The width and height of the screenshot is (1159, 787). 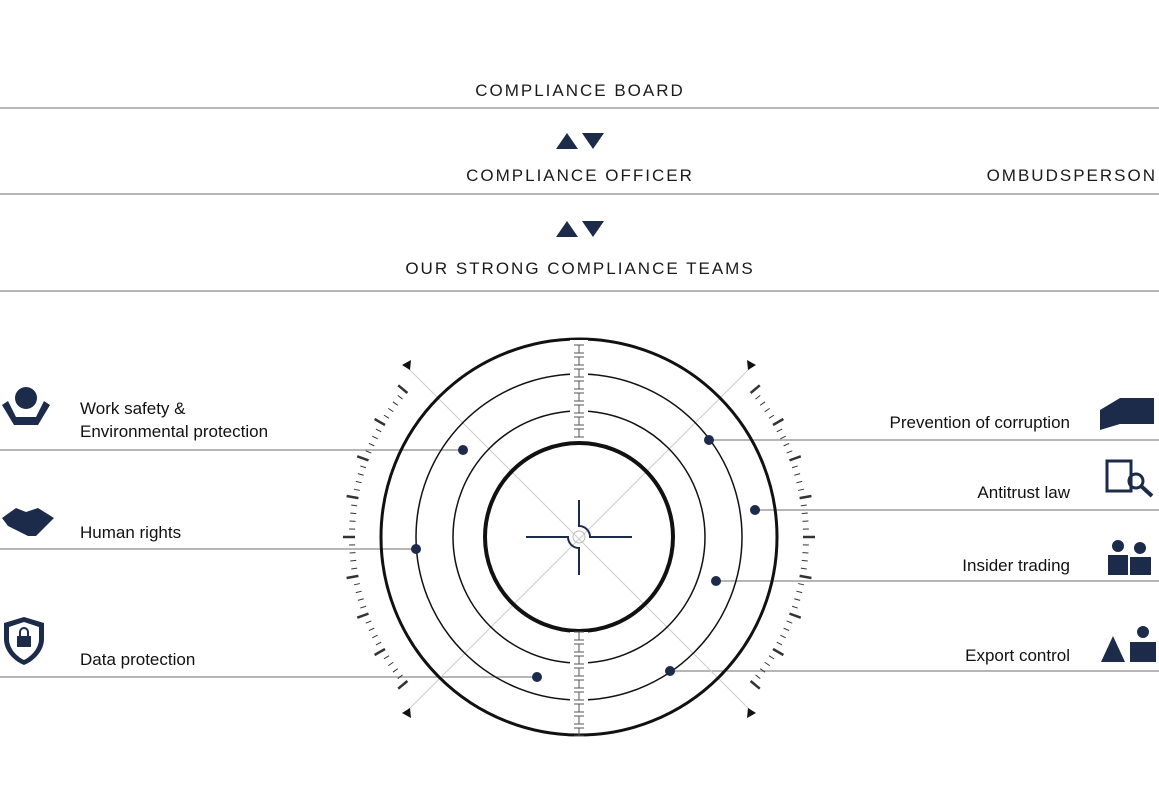 What do you see at coordinates (130, 532) in the screenshot?
I see `topic-label: Human rights` at bounding box center [130, 532].